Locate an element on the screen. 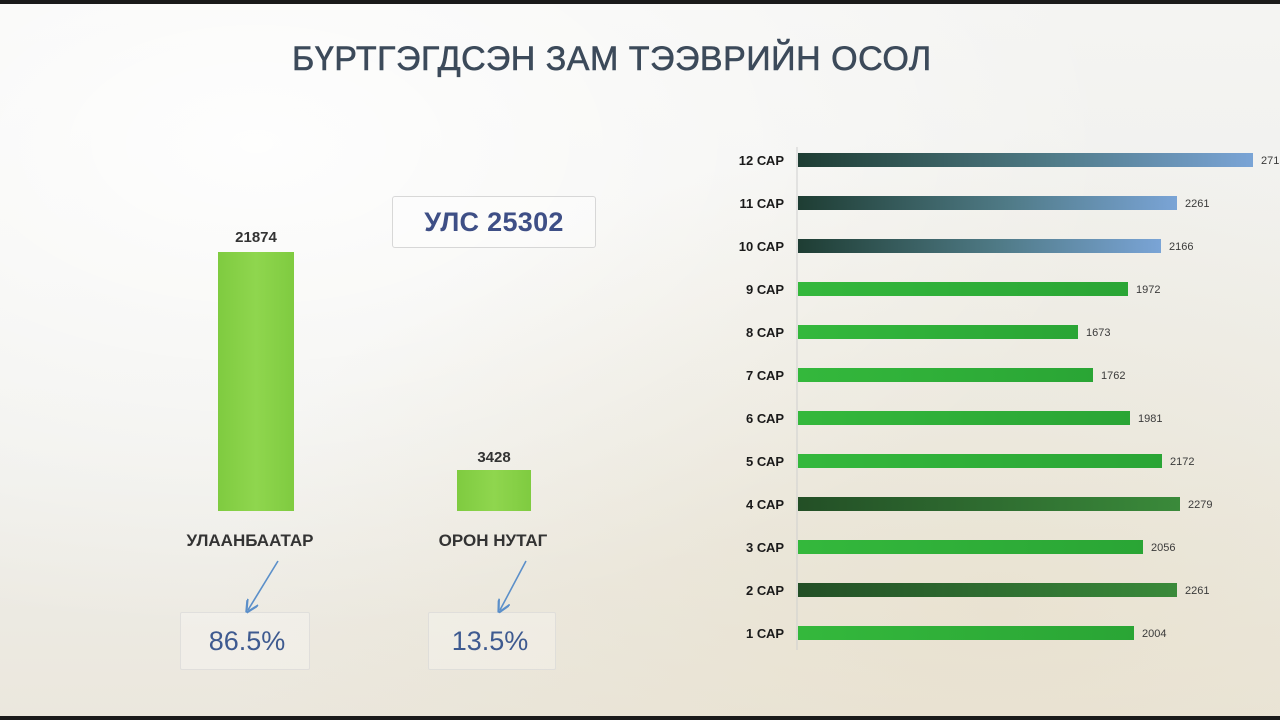 The height and width of the screenshot is (720, 1280). month-label: 9 САР is located at coordinates (765, 289).